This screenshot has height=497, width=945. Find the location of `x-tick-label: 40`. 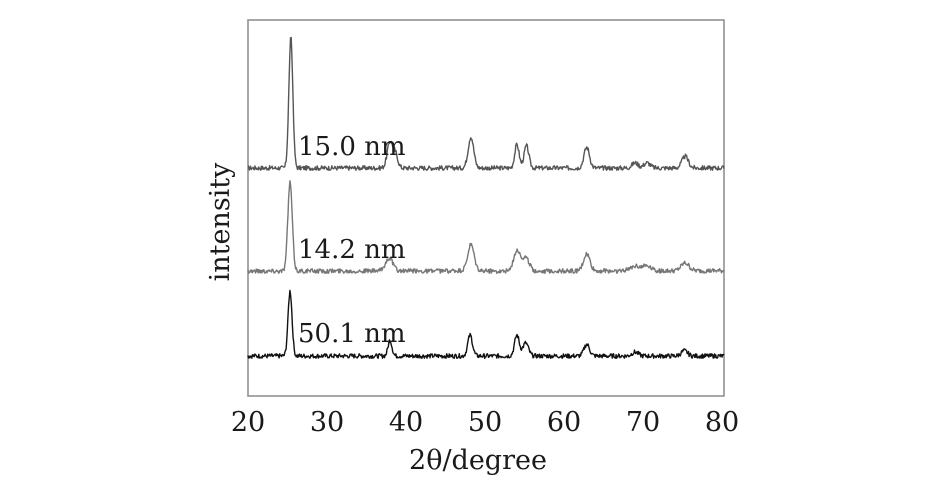

x-tick-label: 40 is located at coordinates (406, 422).